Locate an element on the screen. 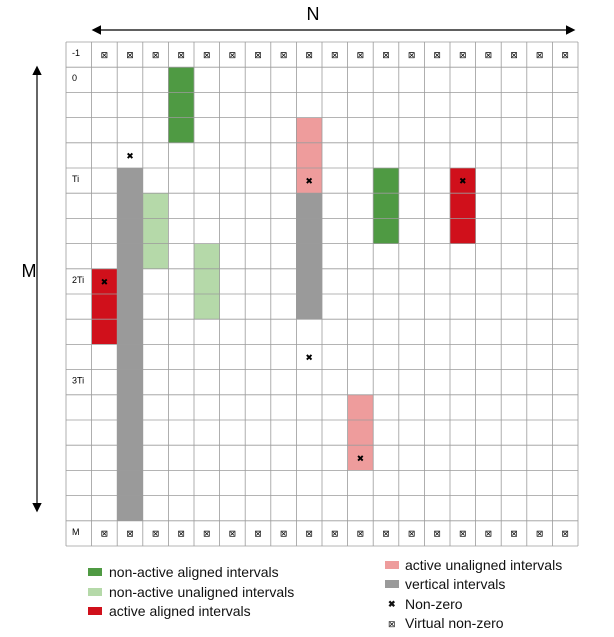  swatch-active-unaligned is located at coordinates (392, 565).